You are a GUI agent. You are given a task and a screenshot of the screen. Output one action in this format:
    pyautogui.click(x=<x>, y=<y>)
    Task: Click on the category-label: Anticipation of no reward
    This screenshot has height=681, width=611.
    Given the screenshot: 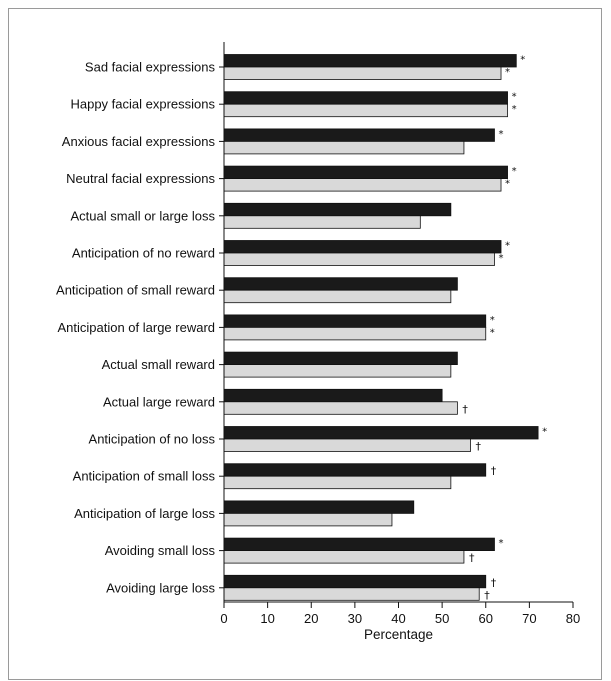 What is the action you would take?
    pyautogui.click(x=143, y=253)
    